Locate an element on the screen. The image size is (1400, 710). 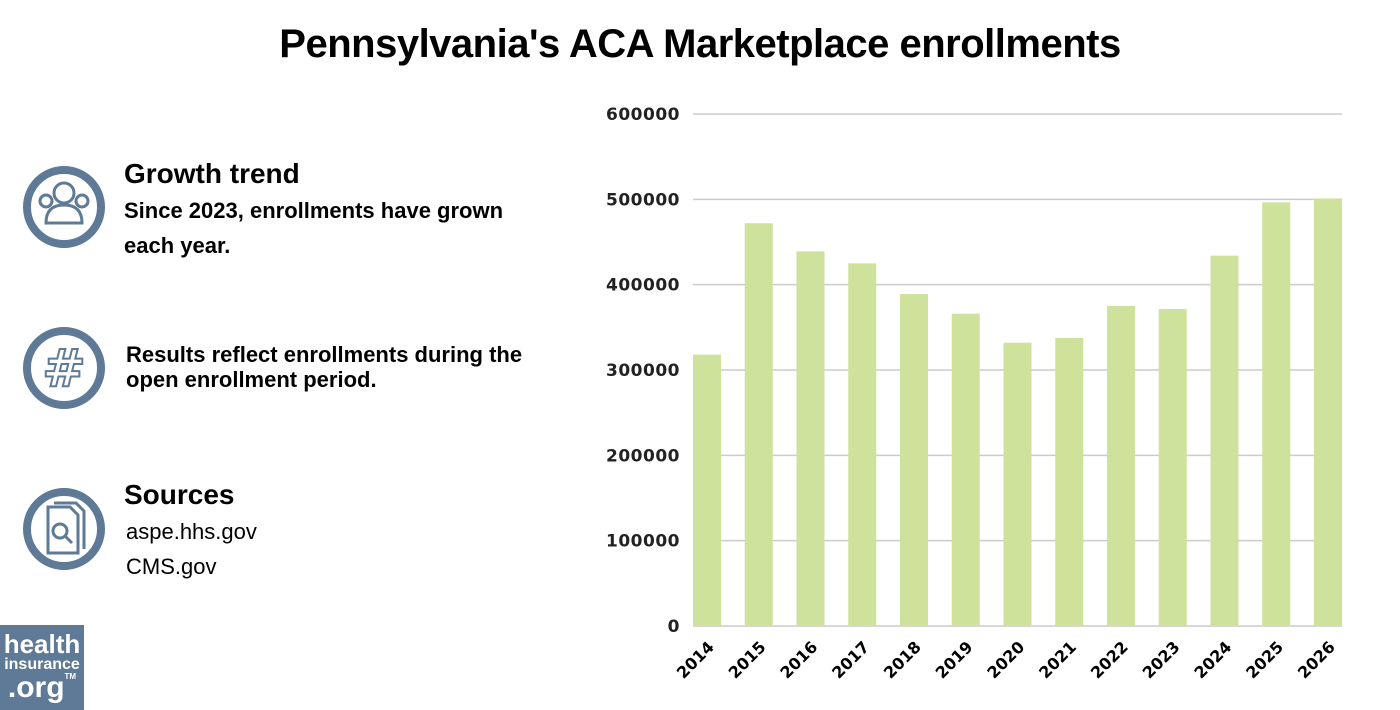
x-tick-label: 2026 is located at coordinates (1316, 659).